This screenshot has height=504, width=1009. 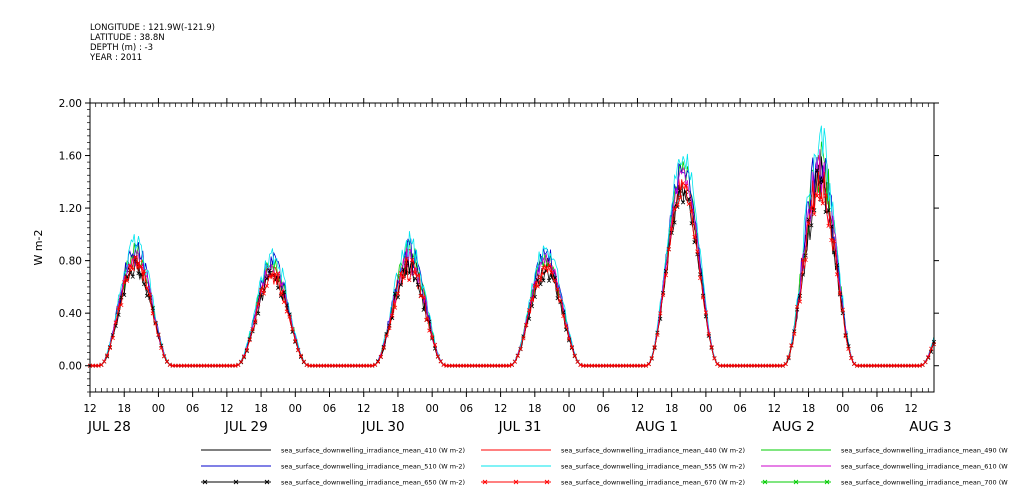 I want to click on x-date-label: JUL 29, so click(x=246, y=427).